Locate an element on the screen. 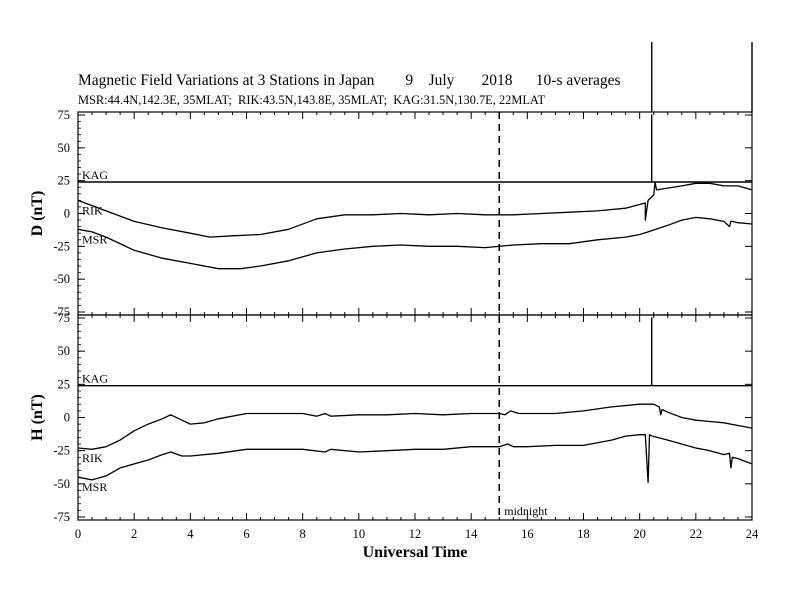 This screenshot has height=612, width=792. y-axis-label-d: D (nT) is located at coordinates (37, 214).